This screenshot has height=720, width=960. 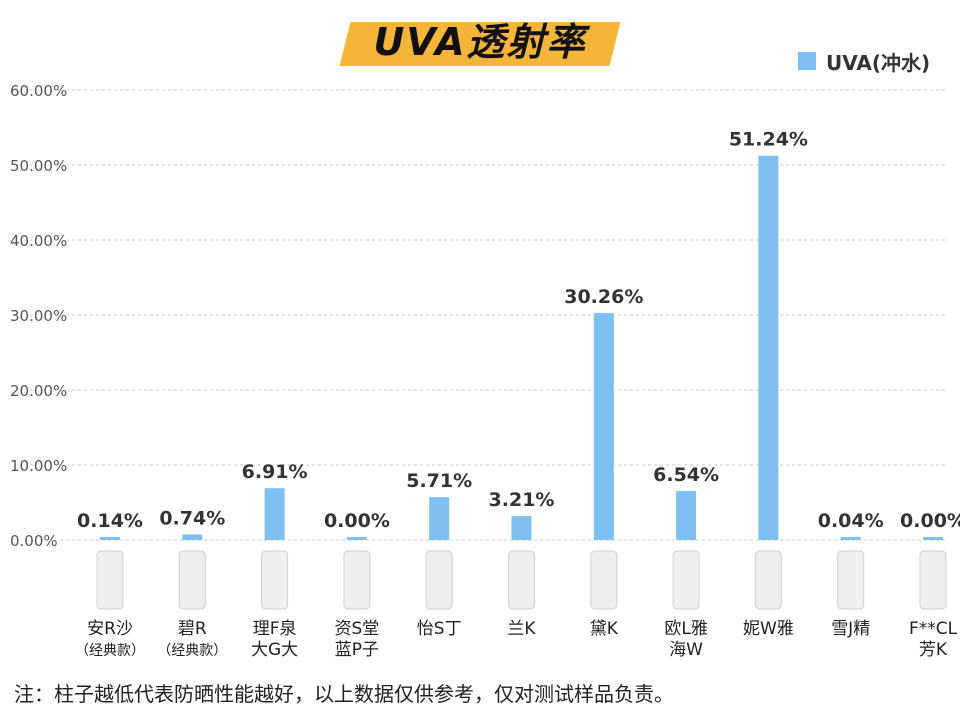 What do you see at coordinates (110, 521) in the screenshot?
I see `data-label: 0.14%` at bounding box center [110, 521].